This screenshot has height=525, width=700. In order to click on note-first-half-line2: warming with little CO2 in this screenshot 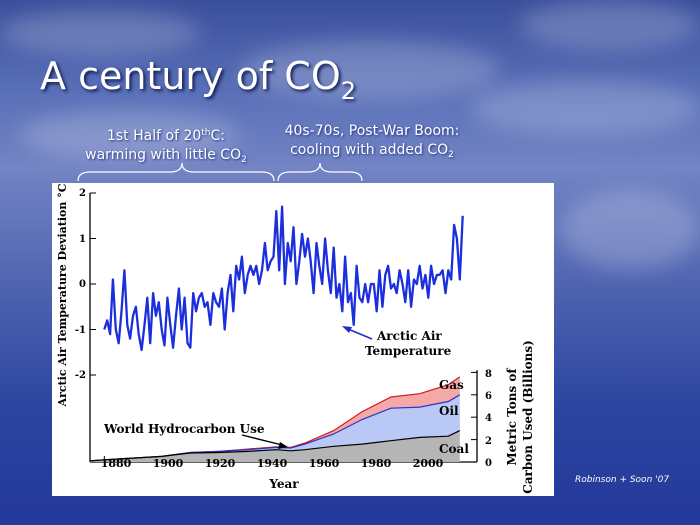, I will do `click(166, 158)`.